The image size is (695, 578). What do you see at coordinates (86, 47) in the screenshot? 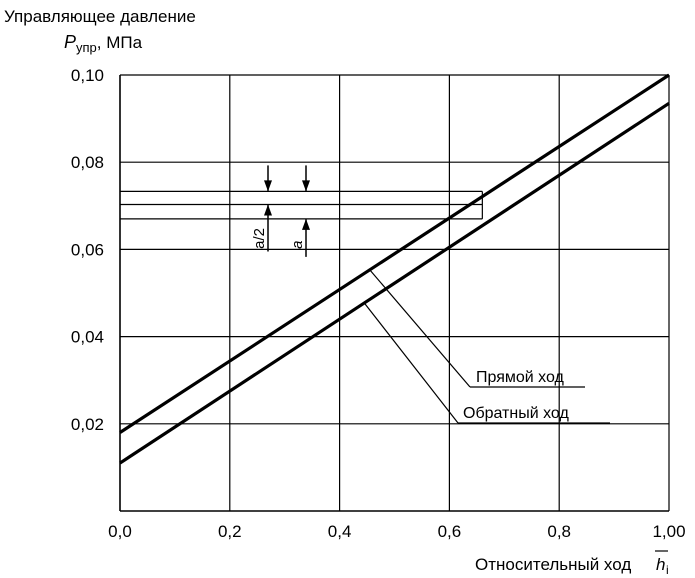
I see `y-axis-subscript: упр` at bounding box center [86, 47].